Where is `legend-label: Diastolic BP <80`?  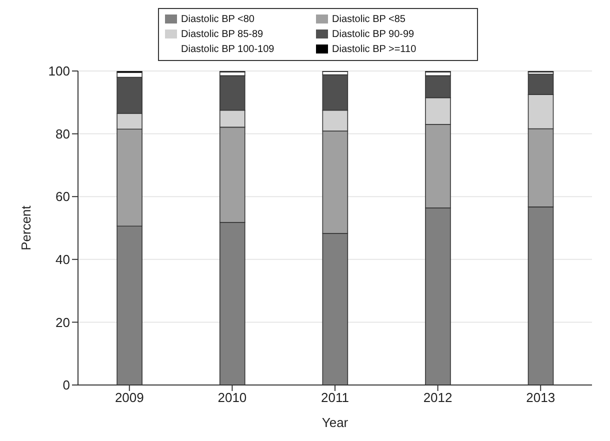 legend-label: Diastolic BP <80 is located at coordinates (218, 20).